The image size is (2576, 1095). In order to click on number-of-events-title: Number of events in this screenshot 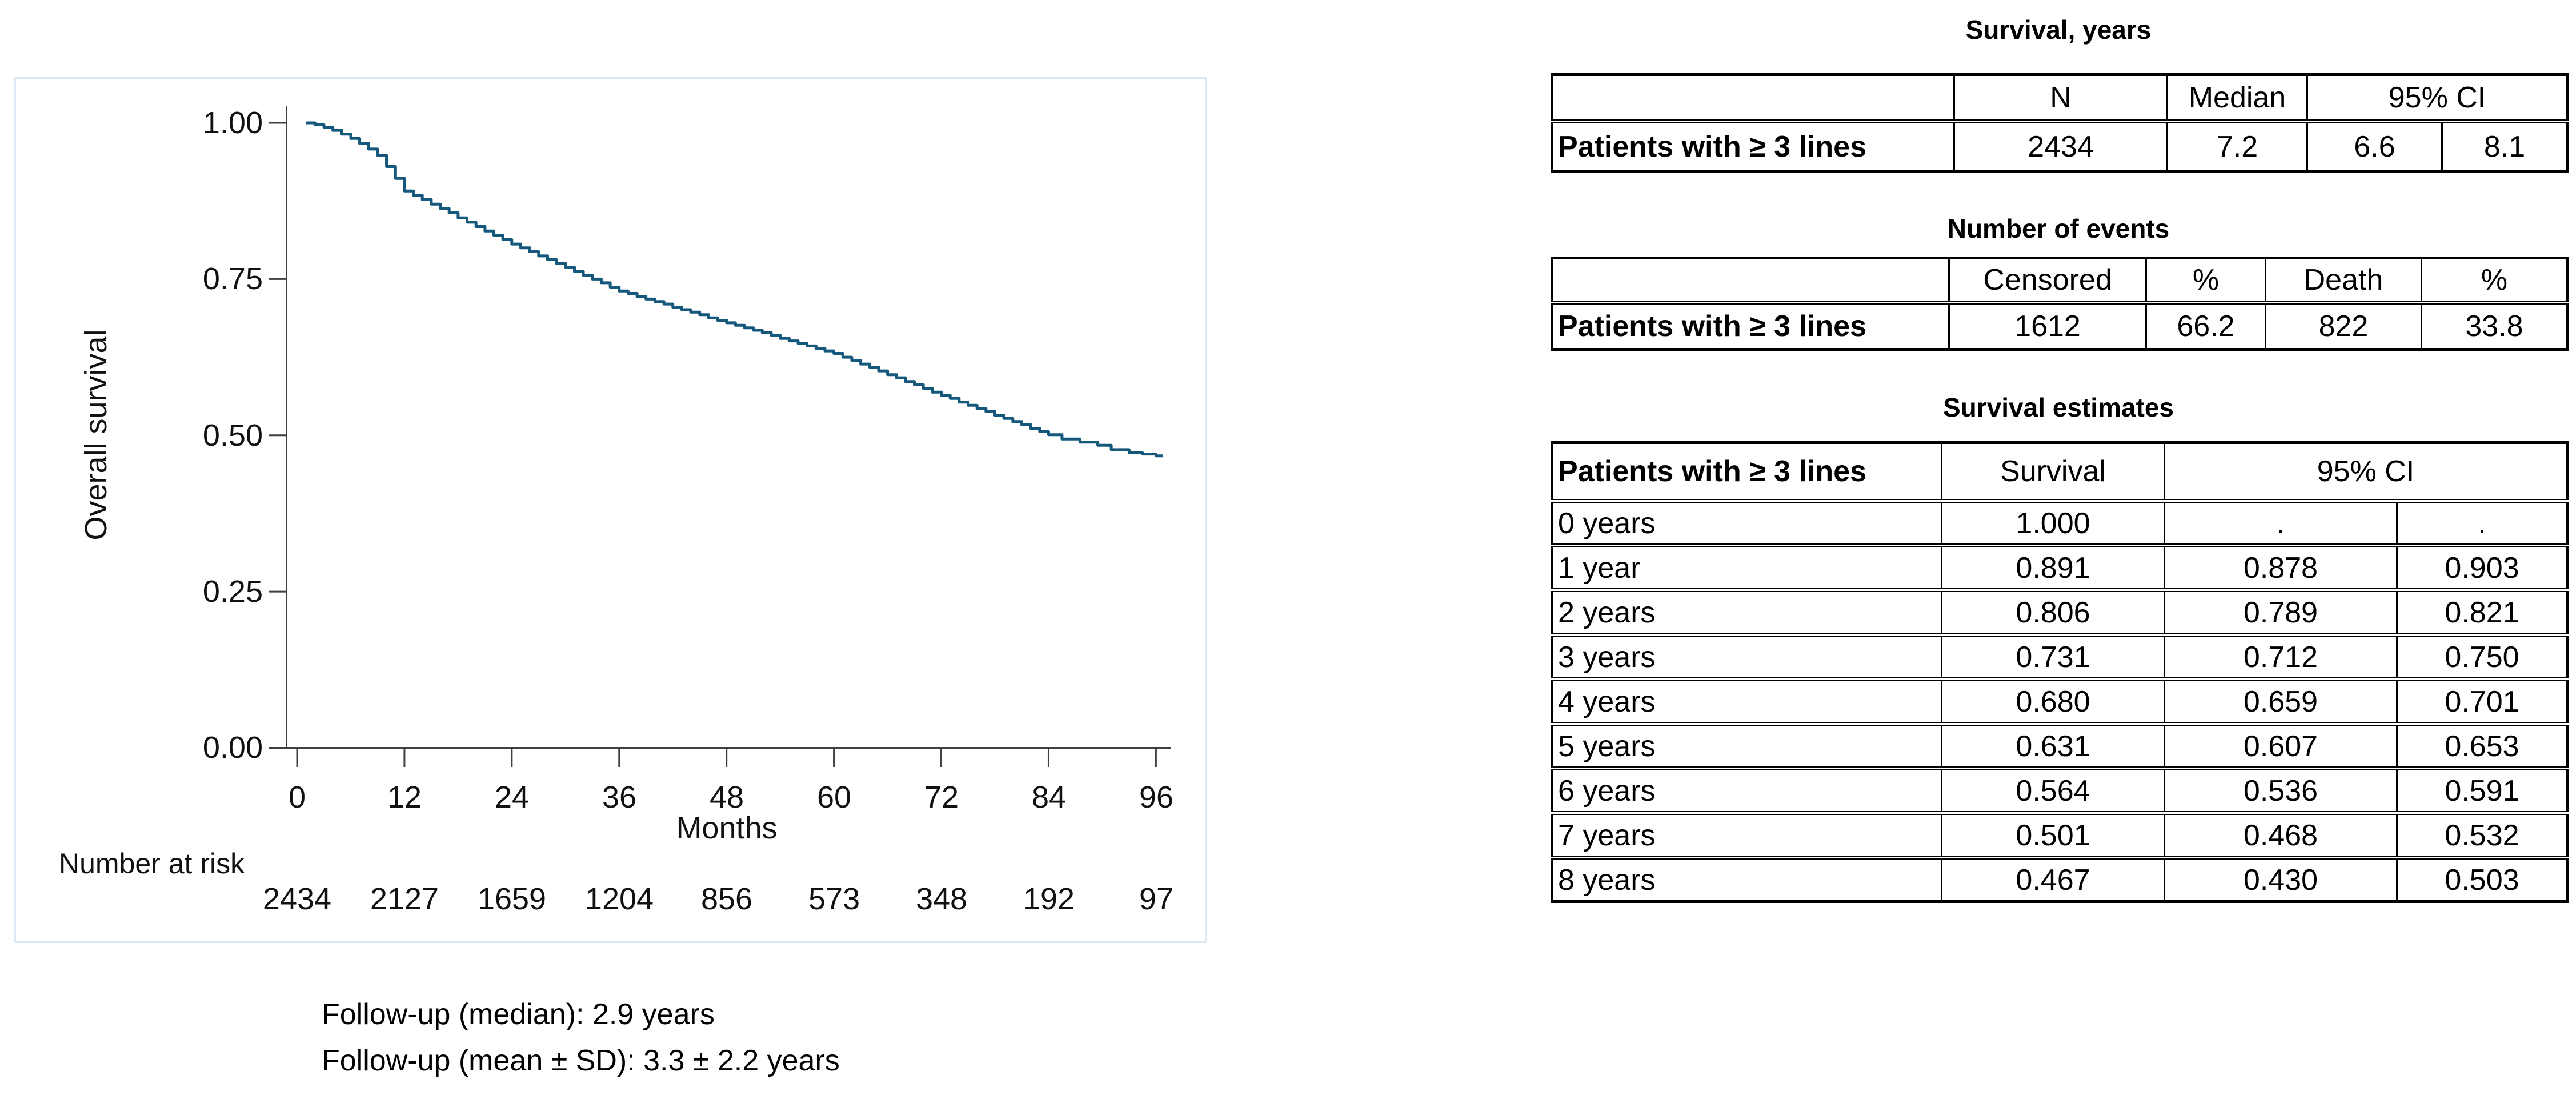, I will do `click(2058, 228)`.